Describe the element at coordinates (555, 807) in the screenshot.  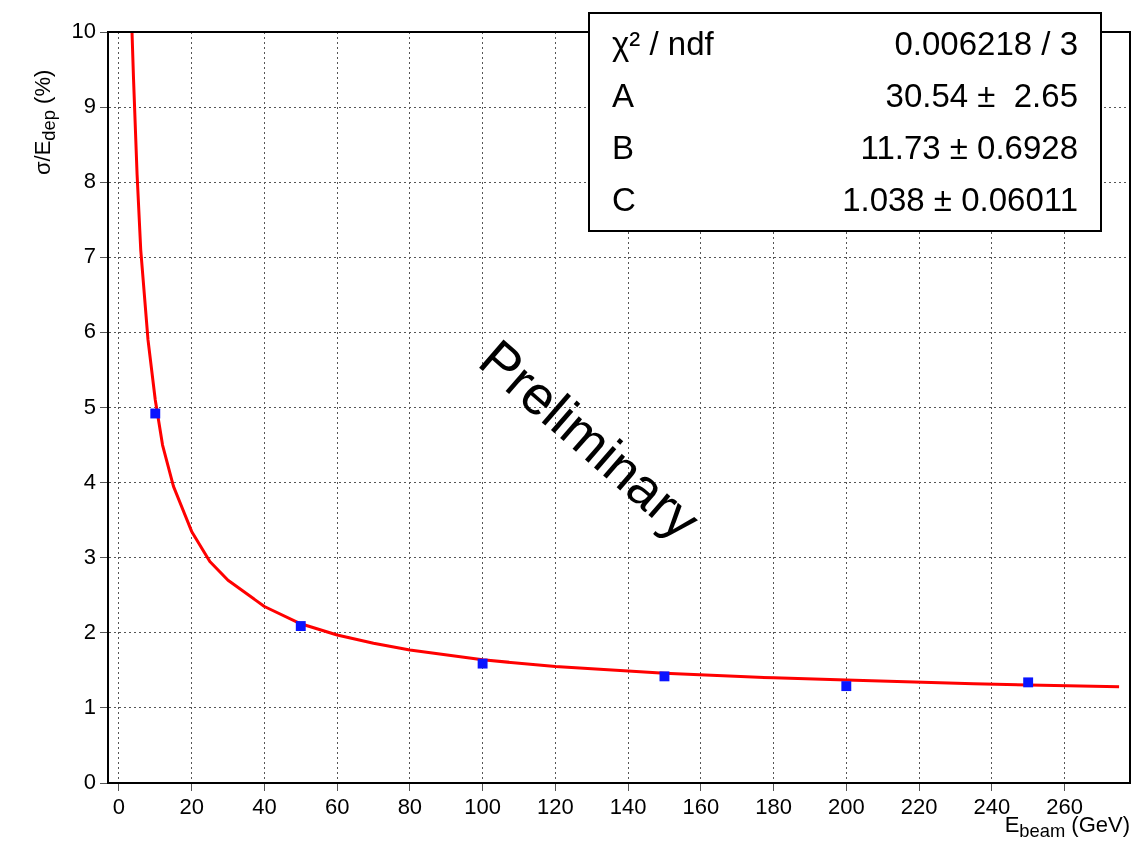
I see `x-tick-label: 120` at that location.